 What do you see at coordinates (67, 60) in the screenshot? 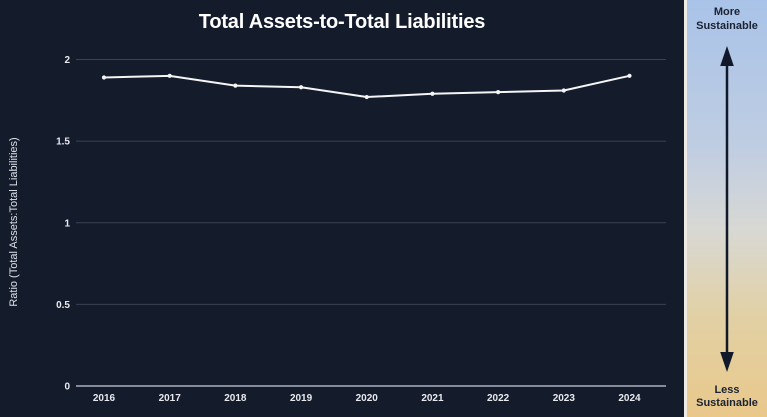
I see `y-tick-label: 2` at bounding box center [67, 60].